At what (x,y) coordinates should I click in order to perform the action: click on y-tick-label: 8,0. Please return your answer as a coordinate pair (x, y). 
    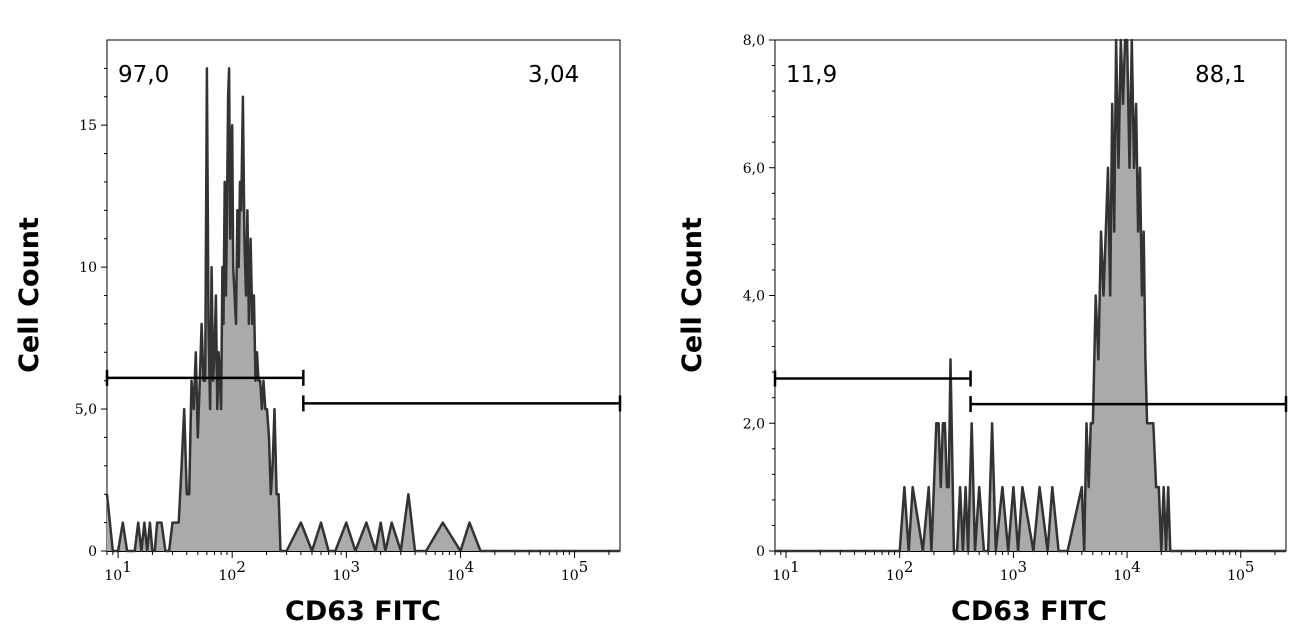
    Looking at the image, I should click on (754, 41).